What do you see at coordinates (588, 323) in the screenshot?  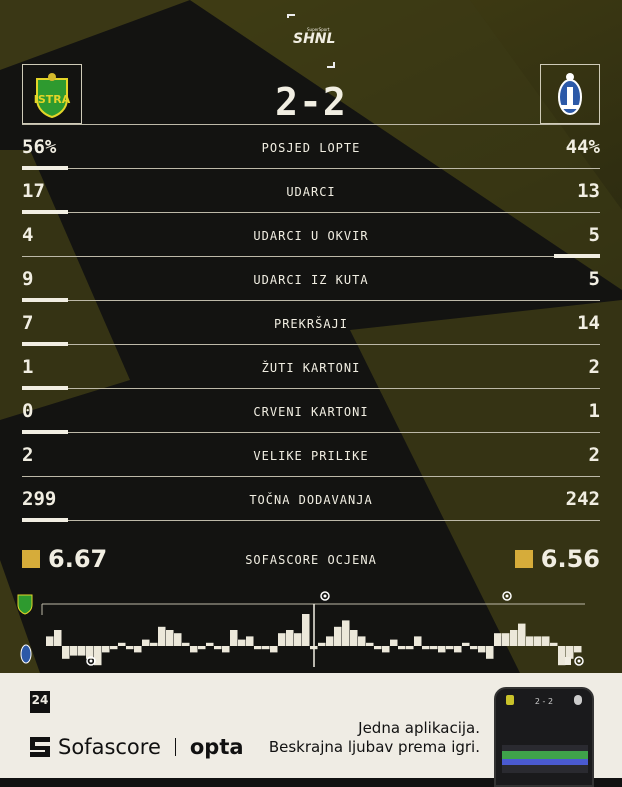 I see `away-stat-value: 14` at bounding box center [588, 323].